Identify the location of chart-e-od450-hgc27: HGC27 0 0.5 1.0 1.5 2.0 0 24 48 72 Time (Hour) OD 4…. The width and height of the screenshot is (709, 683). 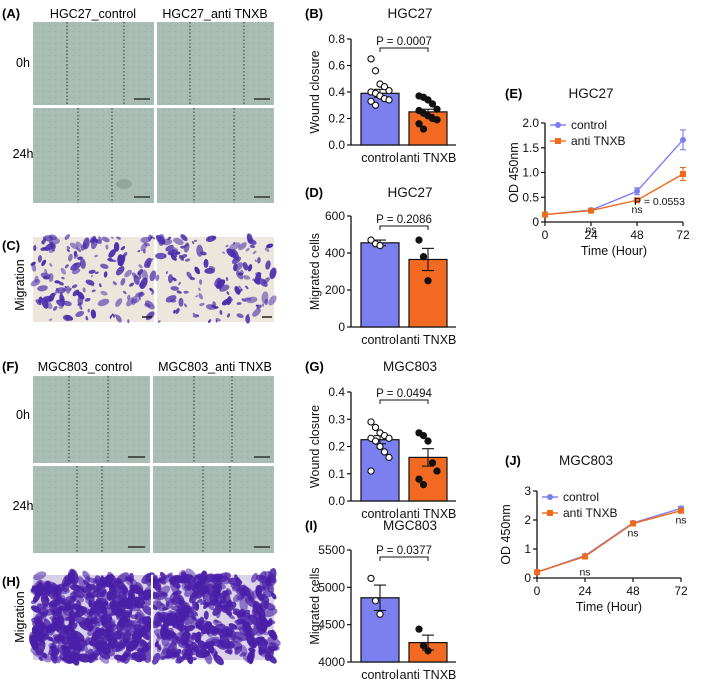
(598, 172).